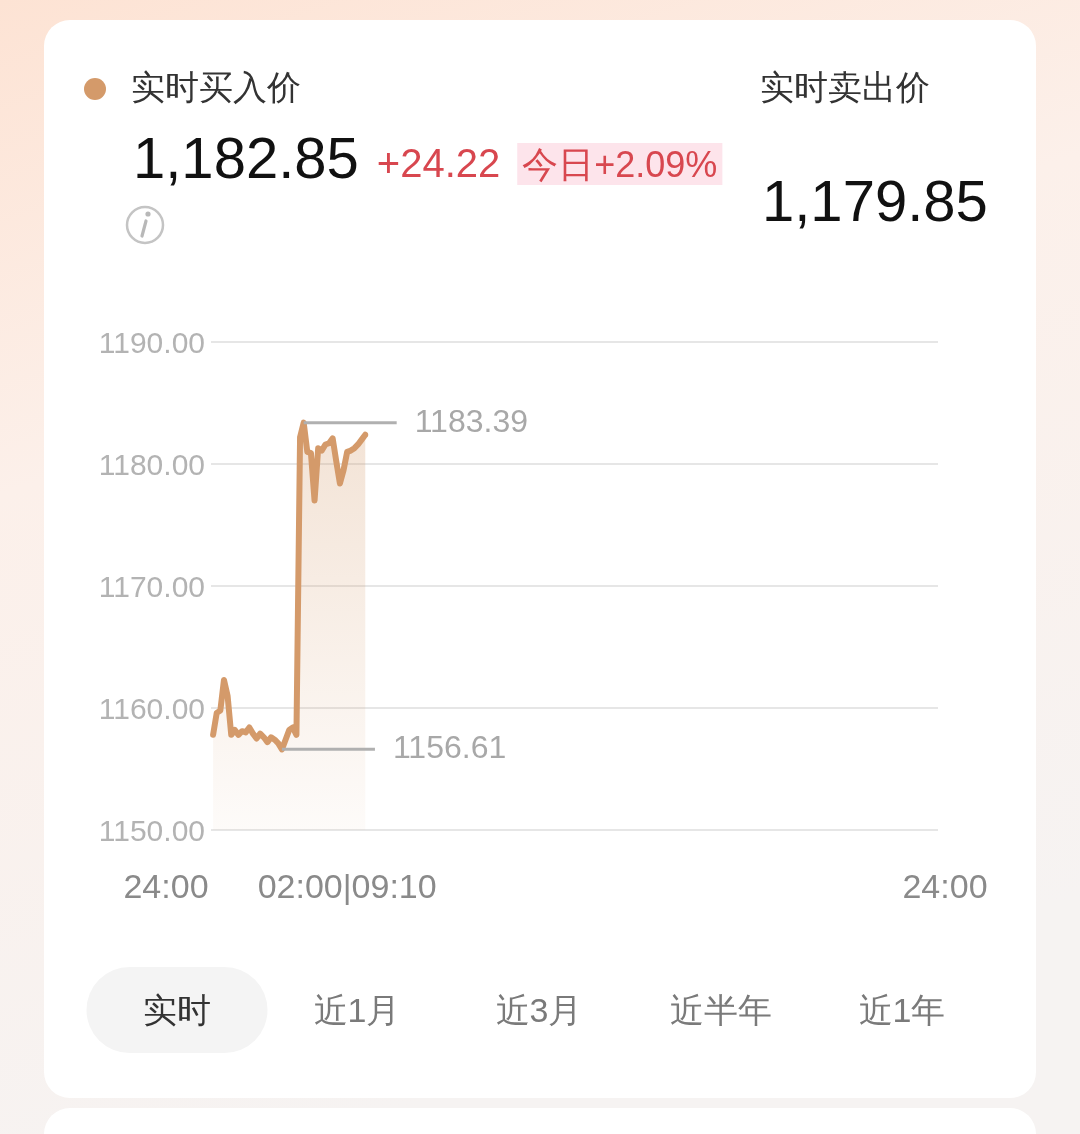 This screenshot has height=1134, width=1080. Describe the element at coordinates (177, 1010) in the screenshot. I see `text: 实时` at that location.